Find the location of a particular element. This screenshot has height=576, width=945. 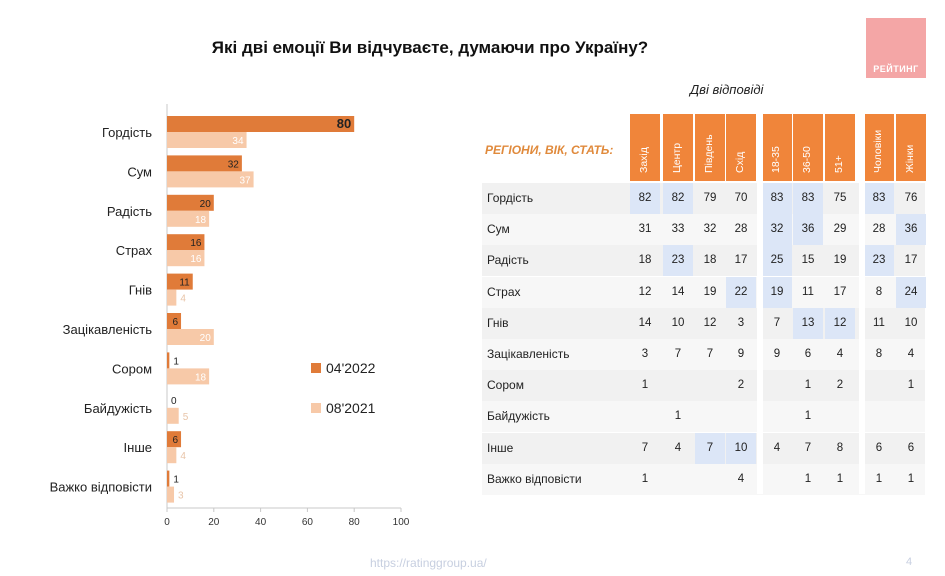

column-header: 36-50 is located at coordinates (808, 147).